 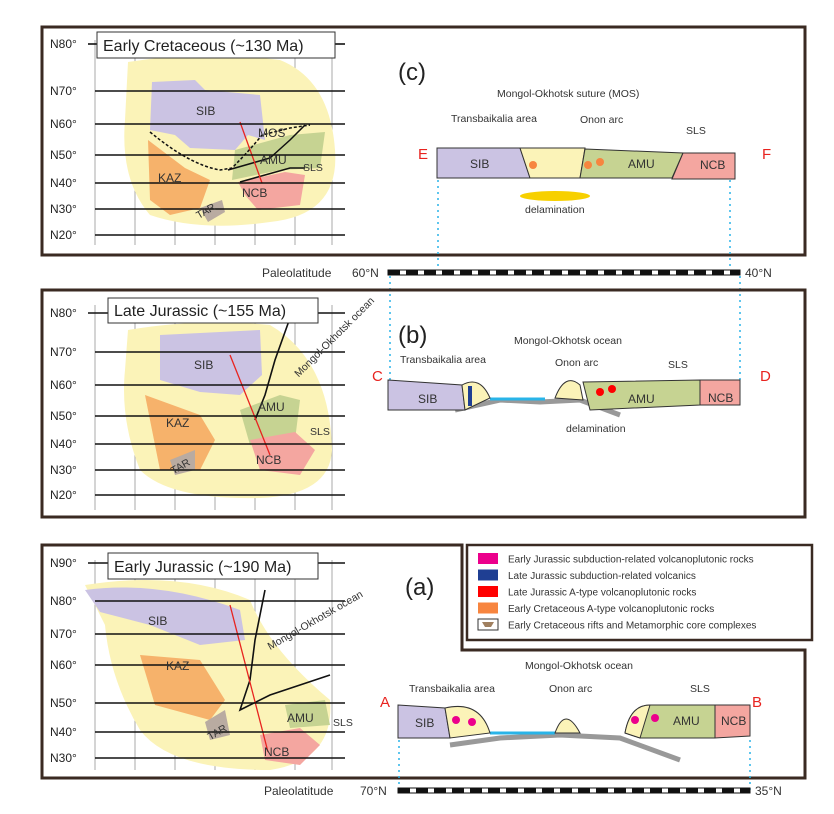 I want to click on fault-line, so click(x=230, y=147).